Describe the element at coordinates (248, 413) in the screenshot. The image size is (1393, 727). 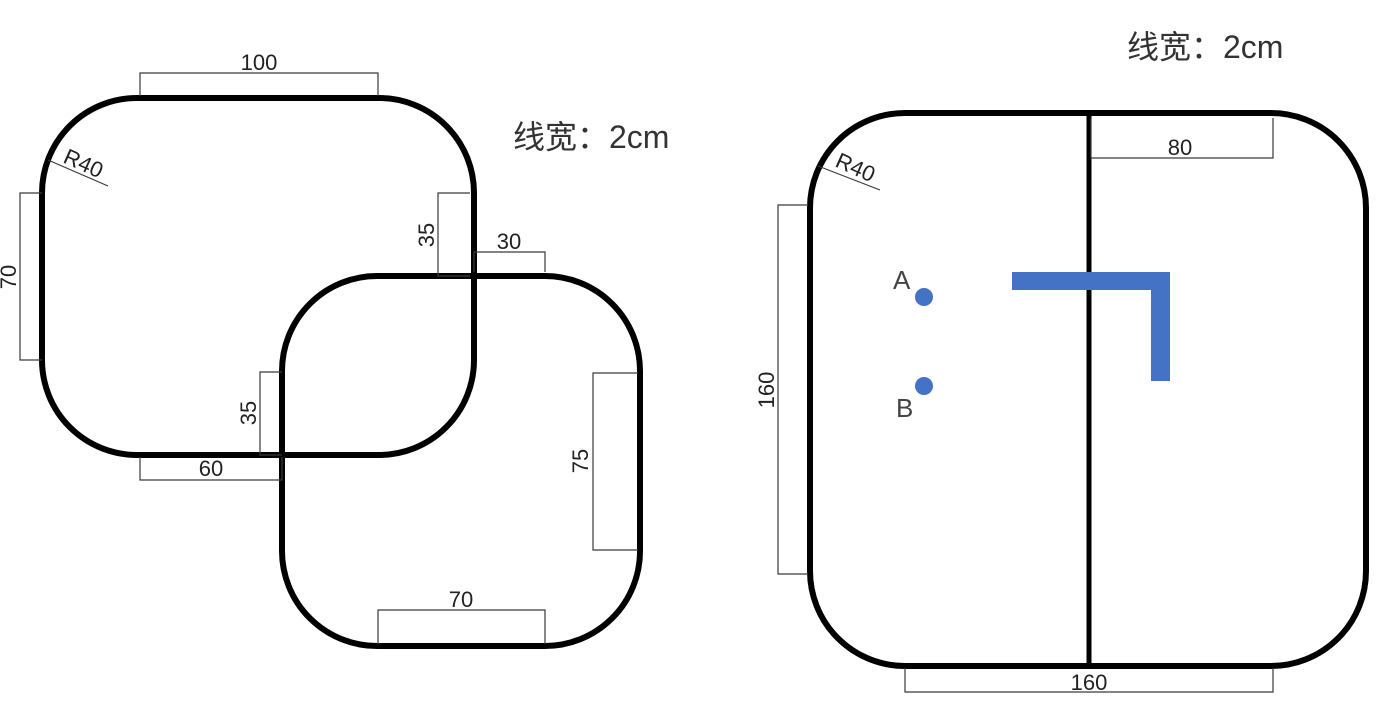
I see `dim-overlap-lower-label: 35` at that location.